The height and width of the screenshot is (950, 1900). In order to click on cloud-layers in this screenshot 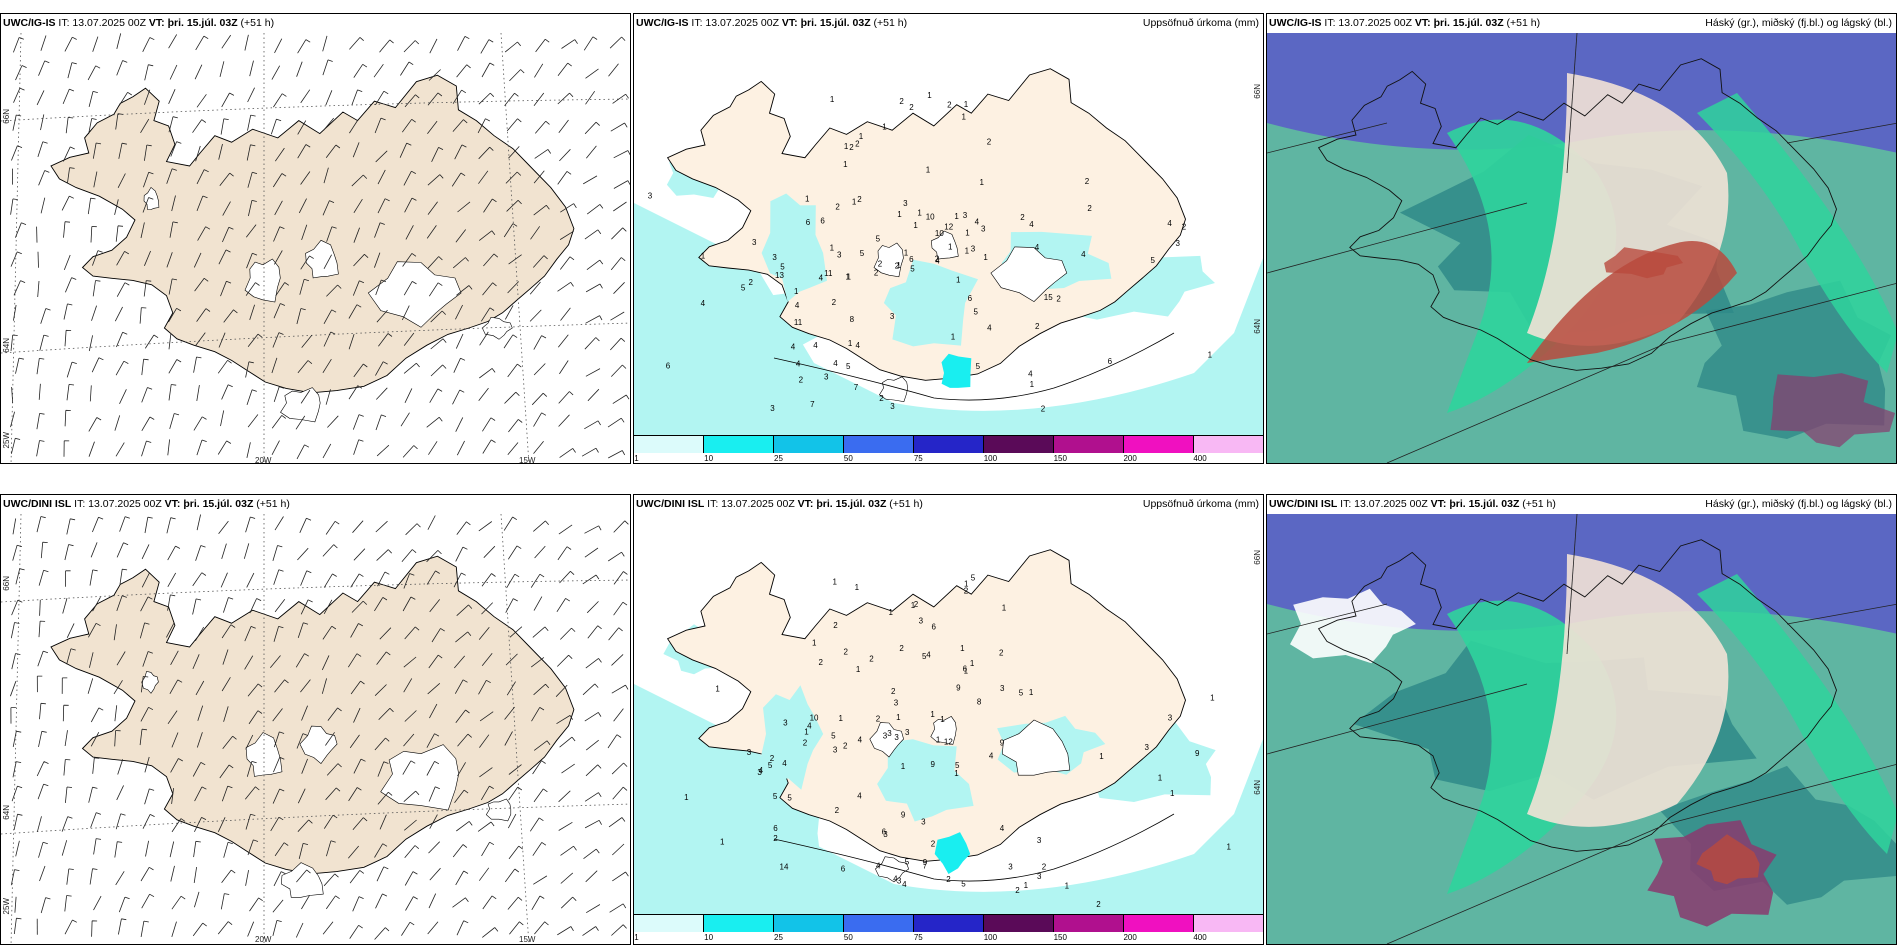, I will do `click(1581, 240)`.